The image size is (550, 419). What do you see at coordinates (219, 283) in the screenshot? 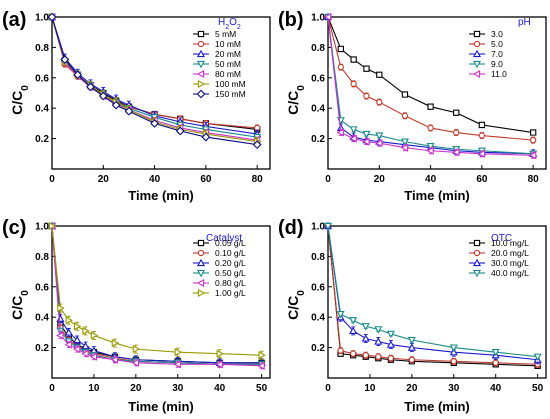
I see `legend-entry: 0.80 g/L` at bounding box center [219, 283].